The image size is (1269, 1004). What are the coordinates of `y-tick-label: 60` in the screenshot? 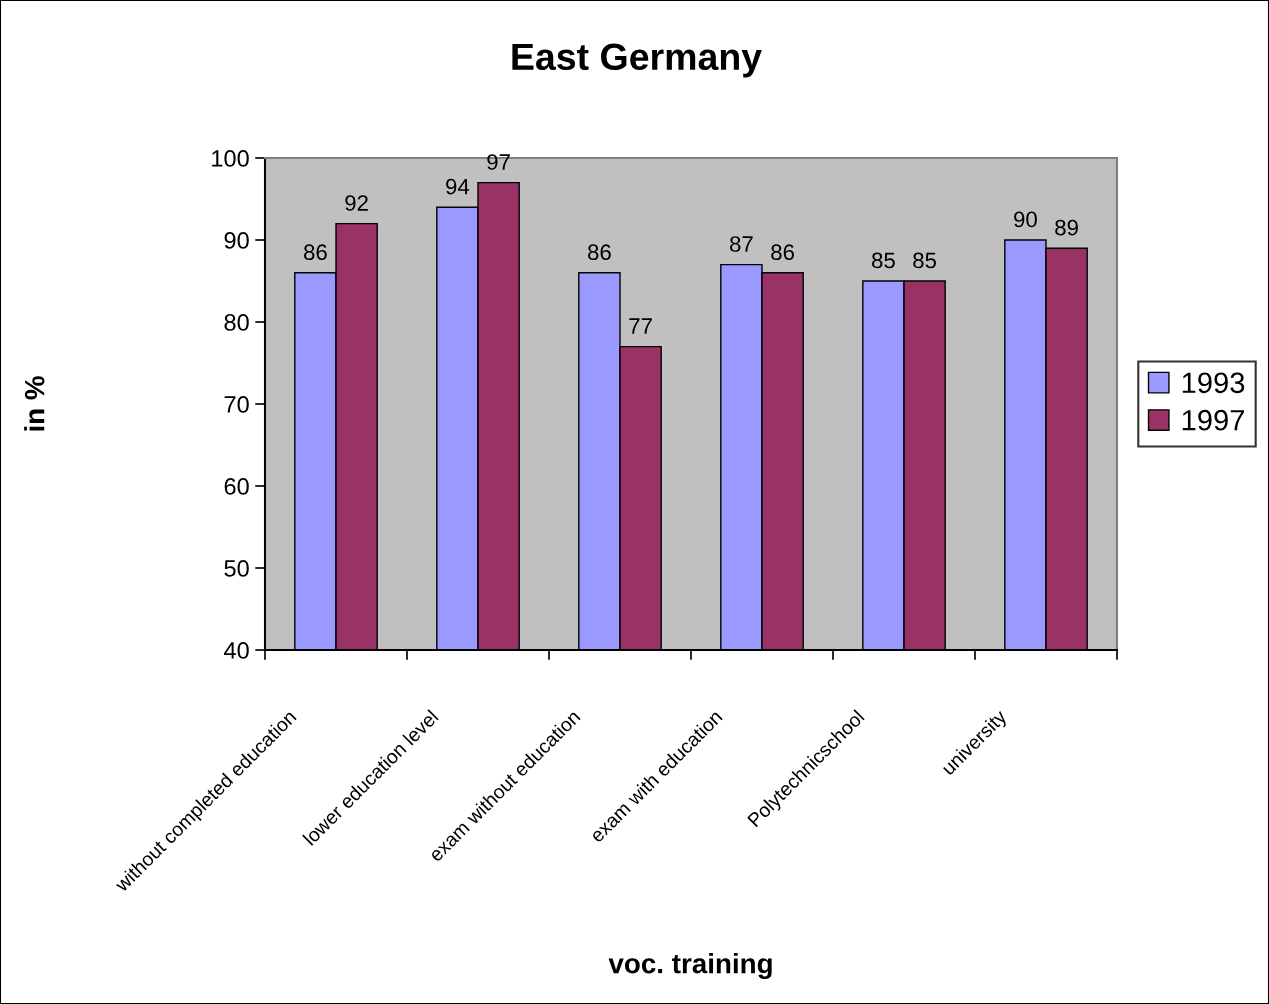 It's located at (236, 486).